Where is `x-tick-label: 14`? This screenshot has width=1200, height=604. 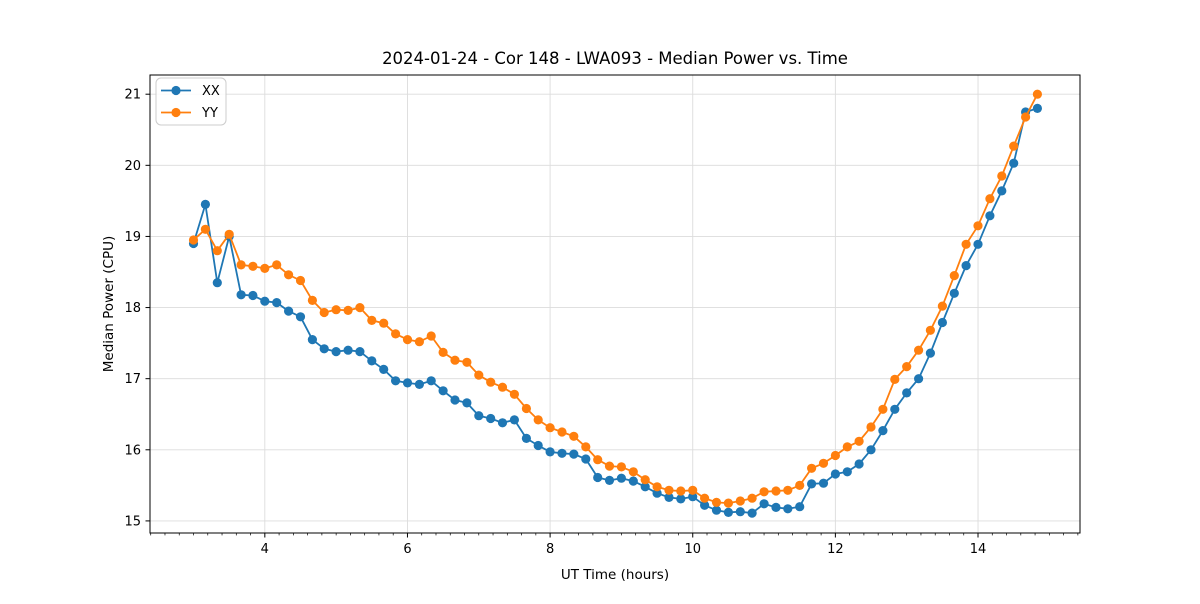
x-tick-label: 14 is located at coordinates (978, 549).